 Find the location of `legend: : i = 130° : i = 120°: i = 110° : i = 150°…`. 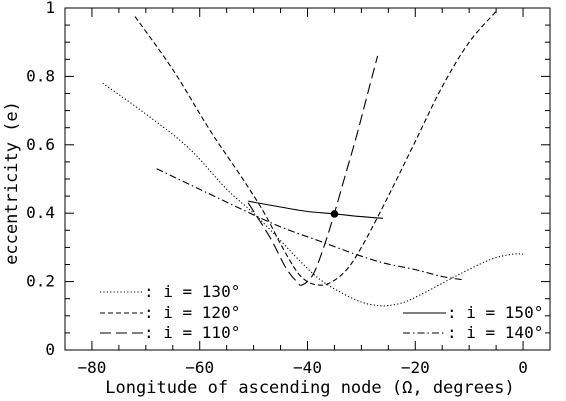

legend: : i = 130° : i = 120°: i = 110° : i = 150°… is located at coordinates (321, 312).